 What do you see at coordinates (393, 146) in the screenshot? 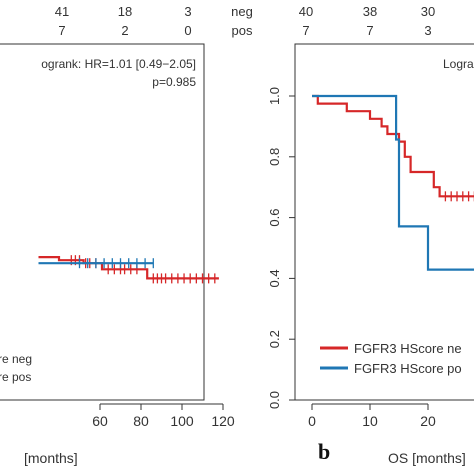
I see `panel-b-series-0-line` at bounding box center [393, 146].